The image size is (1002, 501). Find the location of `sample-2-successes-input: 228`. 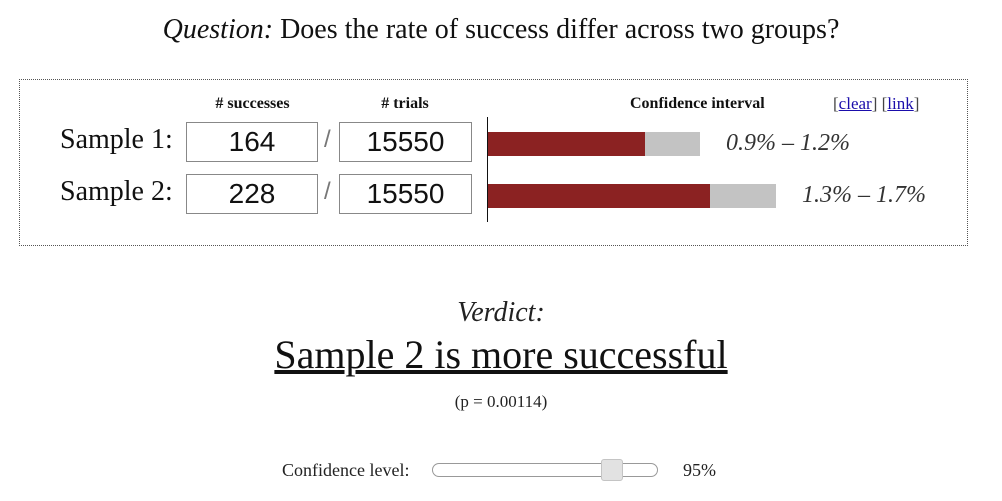

sample-2-successes-input: 228 is located at coordinates (252, 194).